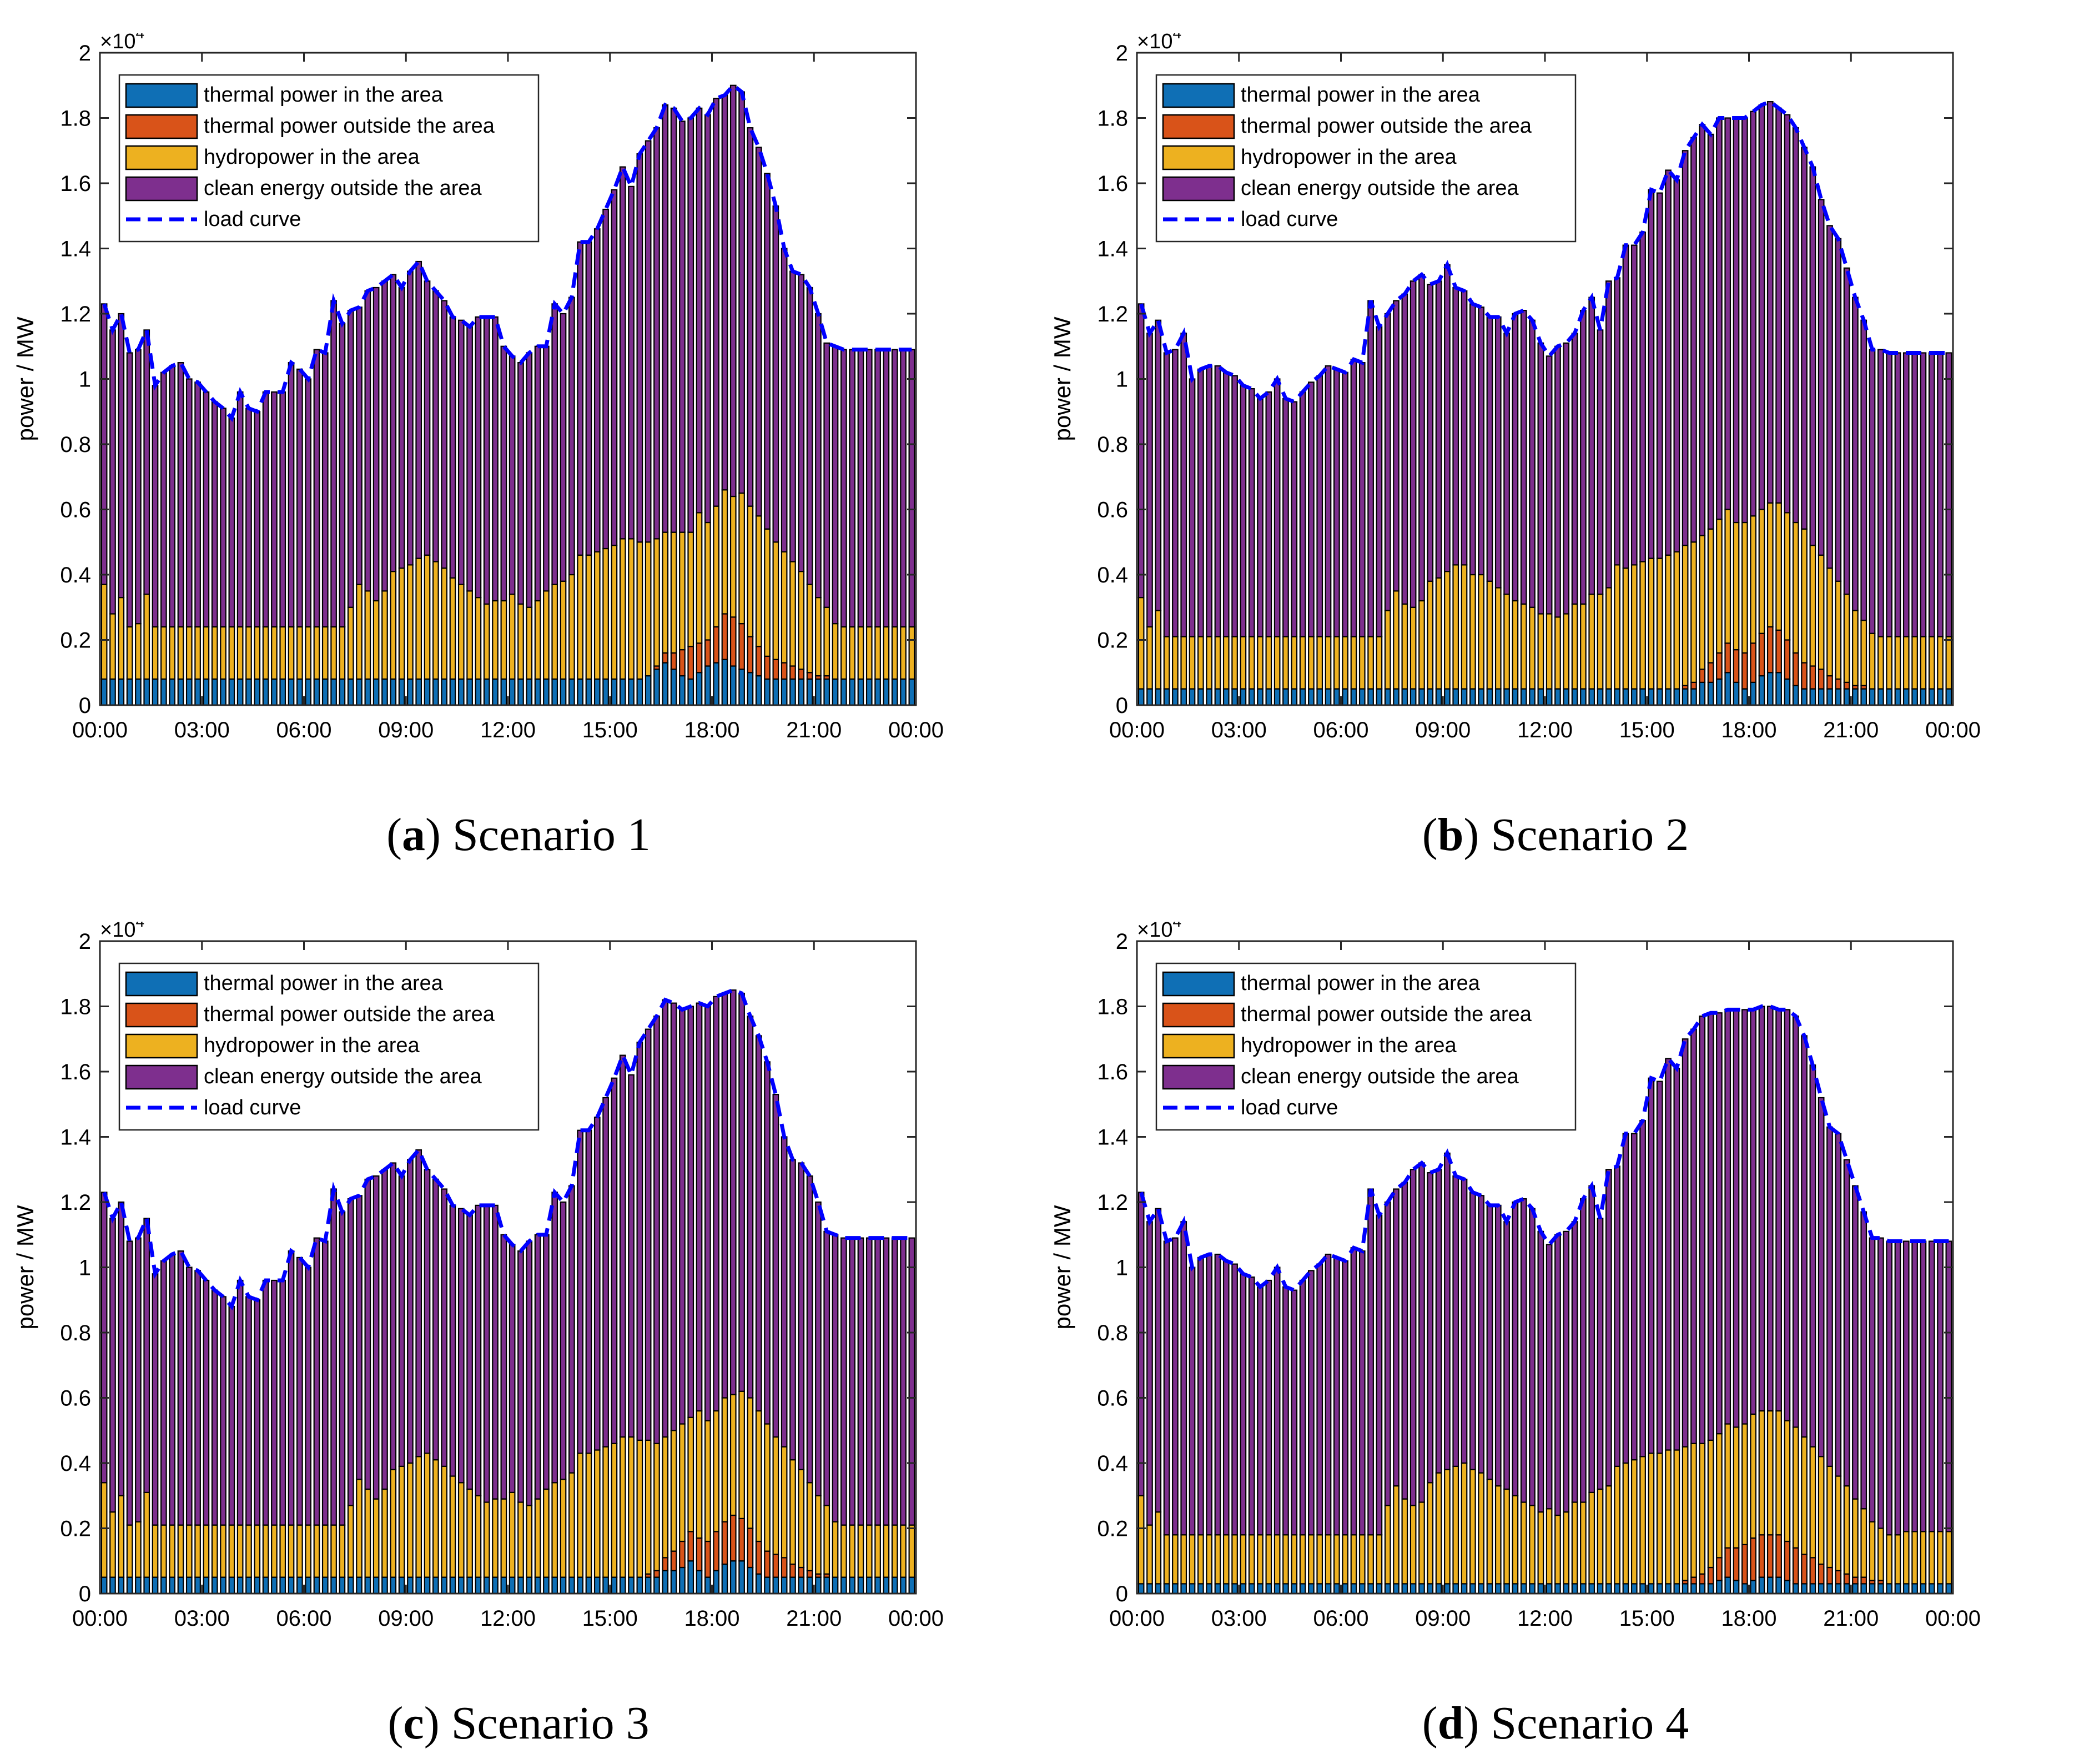 The image size is (2074, 1764). I want to click on y-tick-label: 0.8, so click(75, 1333).